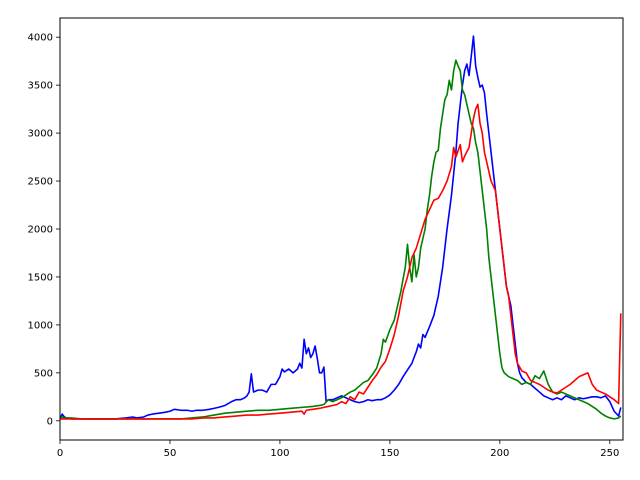 Image resolution: width=640 pixels, height=480 pixels. What do you see at coordinates (40, 86) in the screenshot?
I see `y-tick-label: 3500` at bounding box center [40, 86].